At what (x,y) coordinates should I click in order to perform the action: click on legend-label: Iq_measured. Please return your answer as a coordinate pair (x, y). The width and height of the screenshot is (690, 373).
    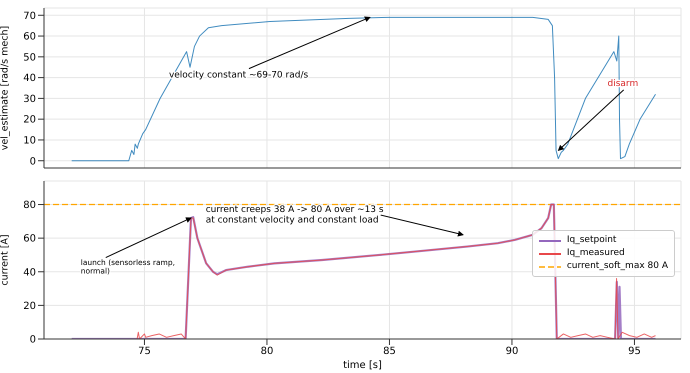
    Looking at the image, I should click on (595, 253).